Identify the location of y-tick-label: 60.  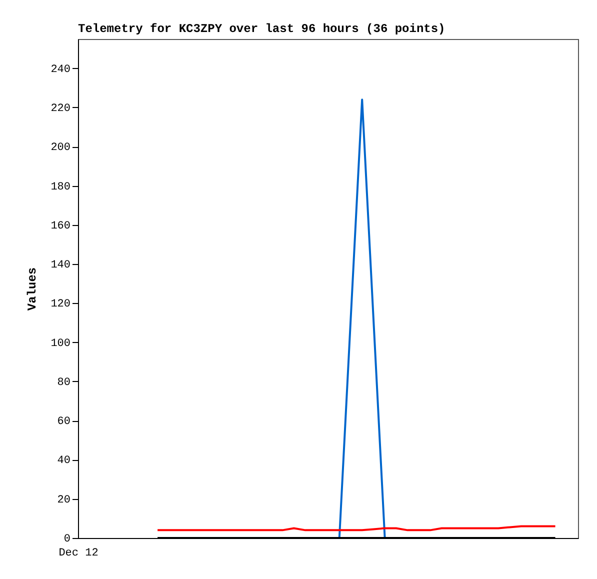
(63, 422).